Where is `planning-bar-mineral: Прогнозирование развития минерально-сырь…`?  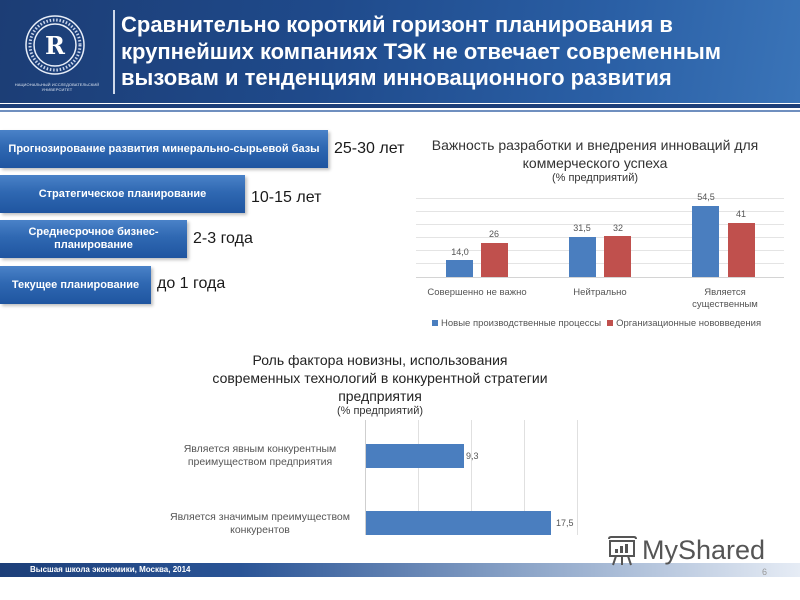
planning-bar-mineral: Прогнозирование развития минерально-сырь… is located at coordinates (164, 149).